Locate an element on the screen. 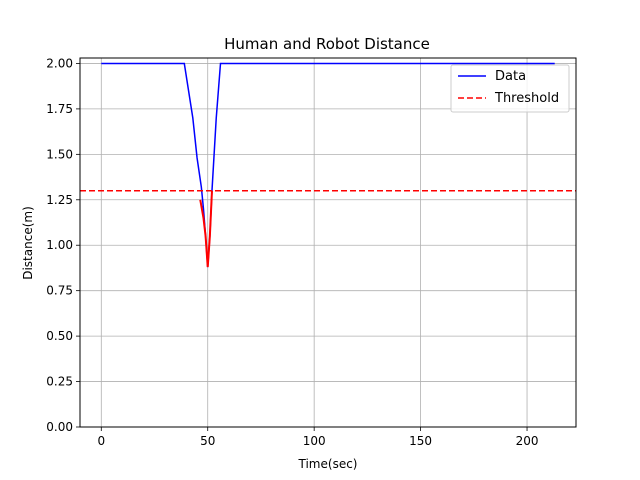 The width and height of the screenshot is (640, 480). y-tick-label: 0.00 is located at coordinates (59, 427).